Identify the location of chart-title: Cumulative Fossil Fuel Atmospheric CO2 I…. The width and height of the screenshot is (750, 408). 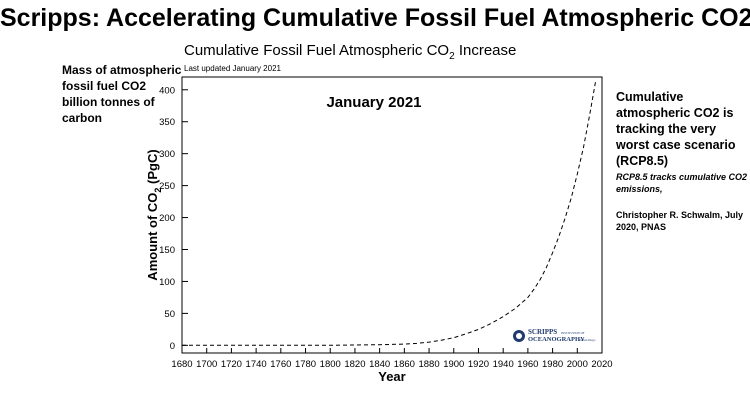
(350, 52).